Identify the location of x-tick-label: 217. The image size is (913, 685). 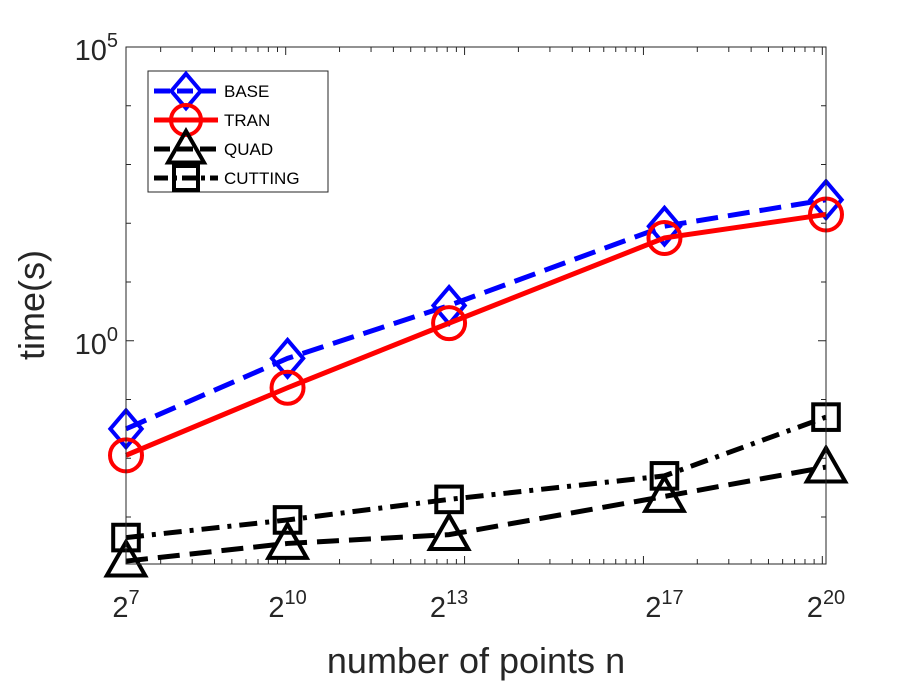
(664, 605).